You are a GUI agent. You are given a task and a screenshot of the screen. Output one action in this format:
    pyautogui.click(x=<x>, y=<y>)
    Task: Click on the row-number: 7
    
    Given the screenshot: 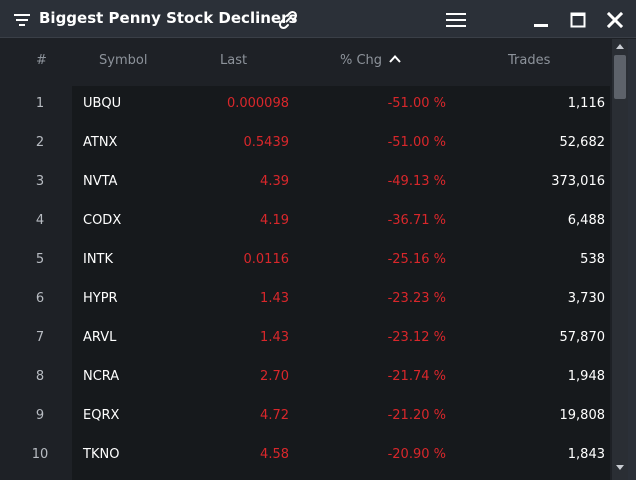 What is the action you would take?
    pyautogui.click(x=40, y=337)
    